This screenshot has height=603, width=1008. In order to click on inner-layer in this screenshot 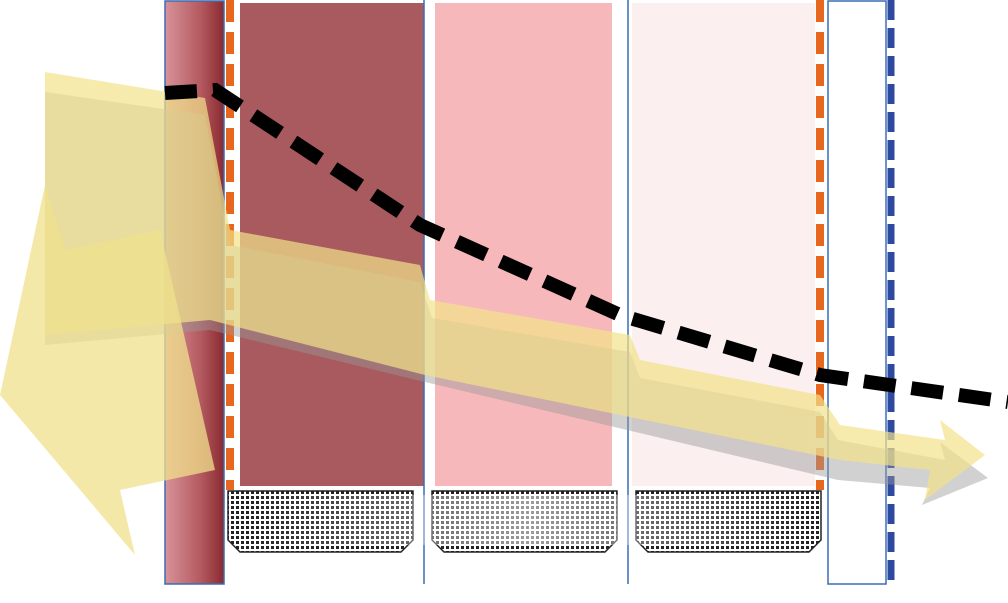, I will do `click(857, 292)`.